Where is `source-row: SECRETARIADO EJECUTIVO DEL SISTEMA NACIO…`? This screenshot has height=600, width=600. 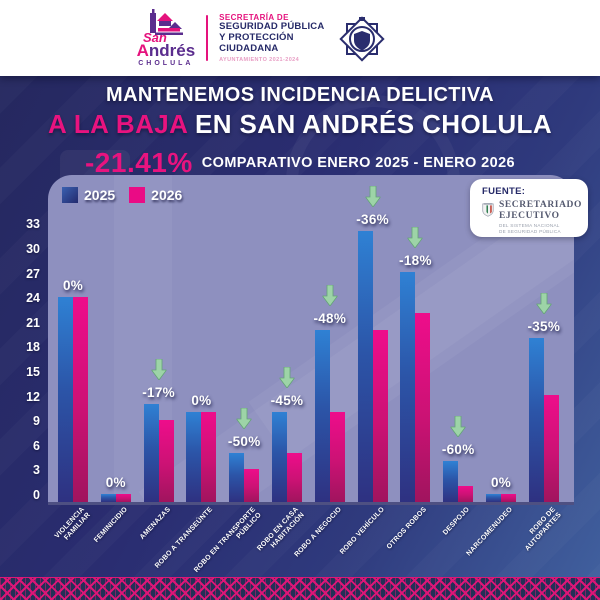 source-row: SECRETARIADO EJECUTIVO DEL SISTEMA NACIO… is located at coordinates (532, 217).